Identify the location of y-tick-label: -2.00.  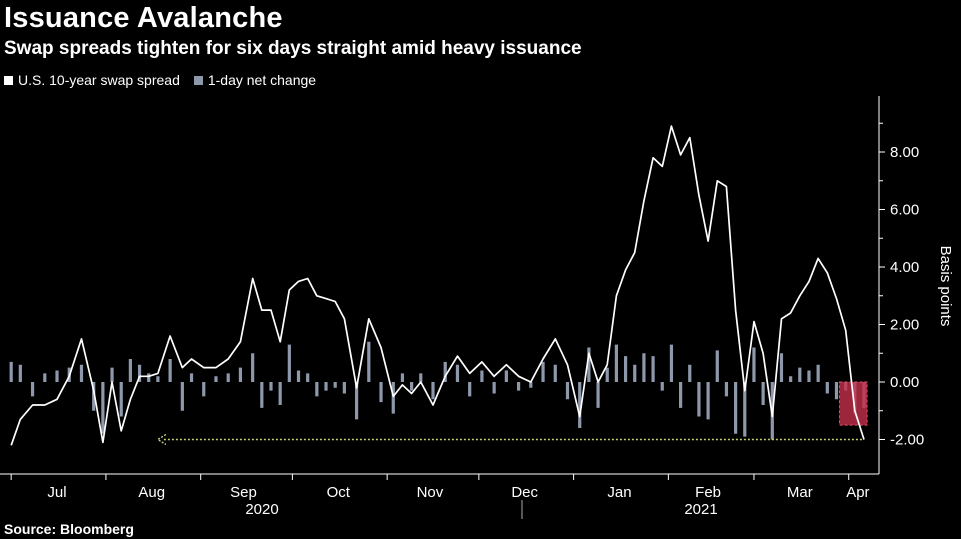
(907, 440).